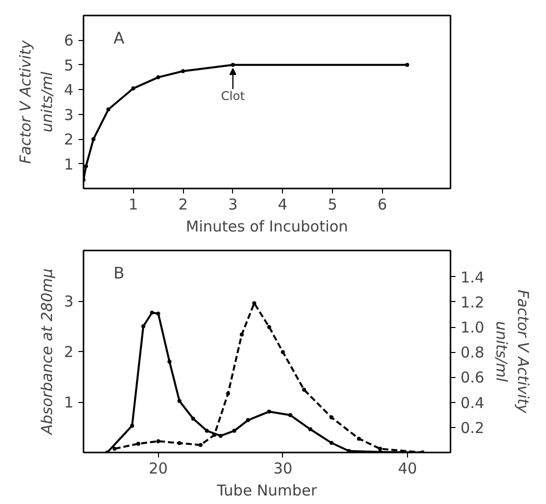  Describe the element at coordinates (383, 205) in the screenshot. I see `x-tick-label: 6` at that location.